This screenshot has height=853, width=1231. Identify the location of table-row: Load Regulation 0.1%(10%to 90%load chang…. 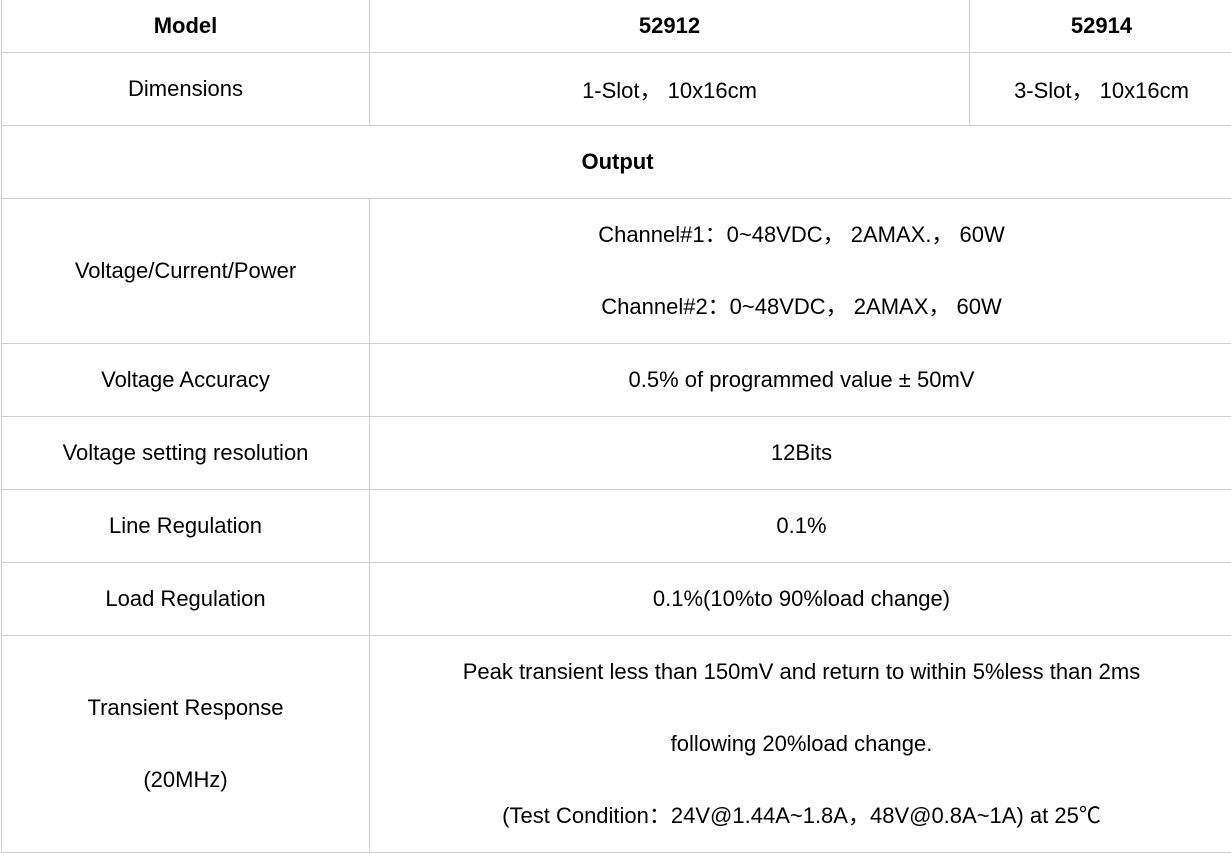
(616, 599).